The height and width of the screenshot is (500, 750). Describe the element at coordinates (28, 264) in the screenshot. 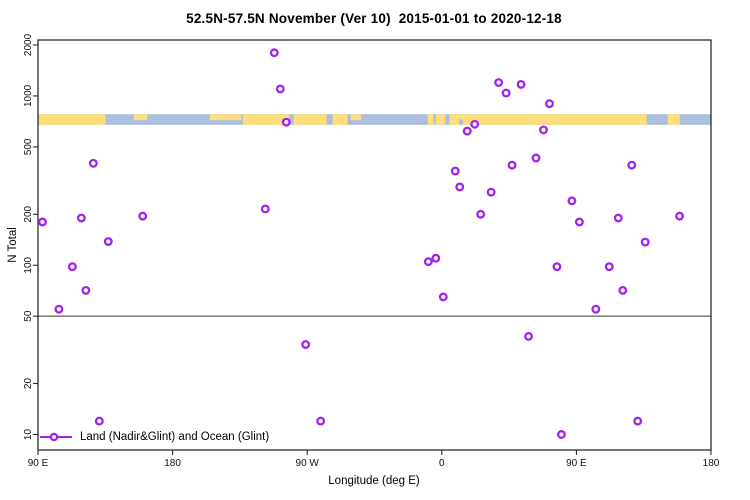

I see `y-tick-label: 100` at that location.